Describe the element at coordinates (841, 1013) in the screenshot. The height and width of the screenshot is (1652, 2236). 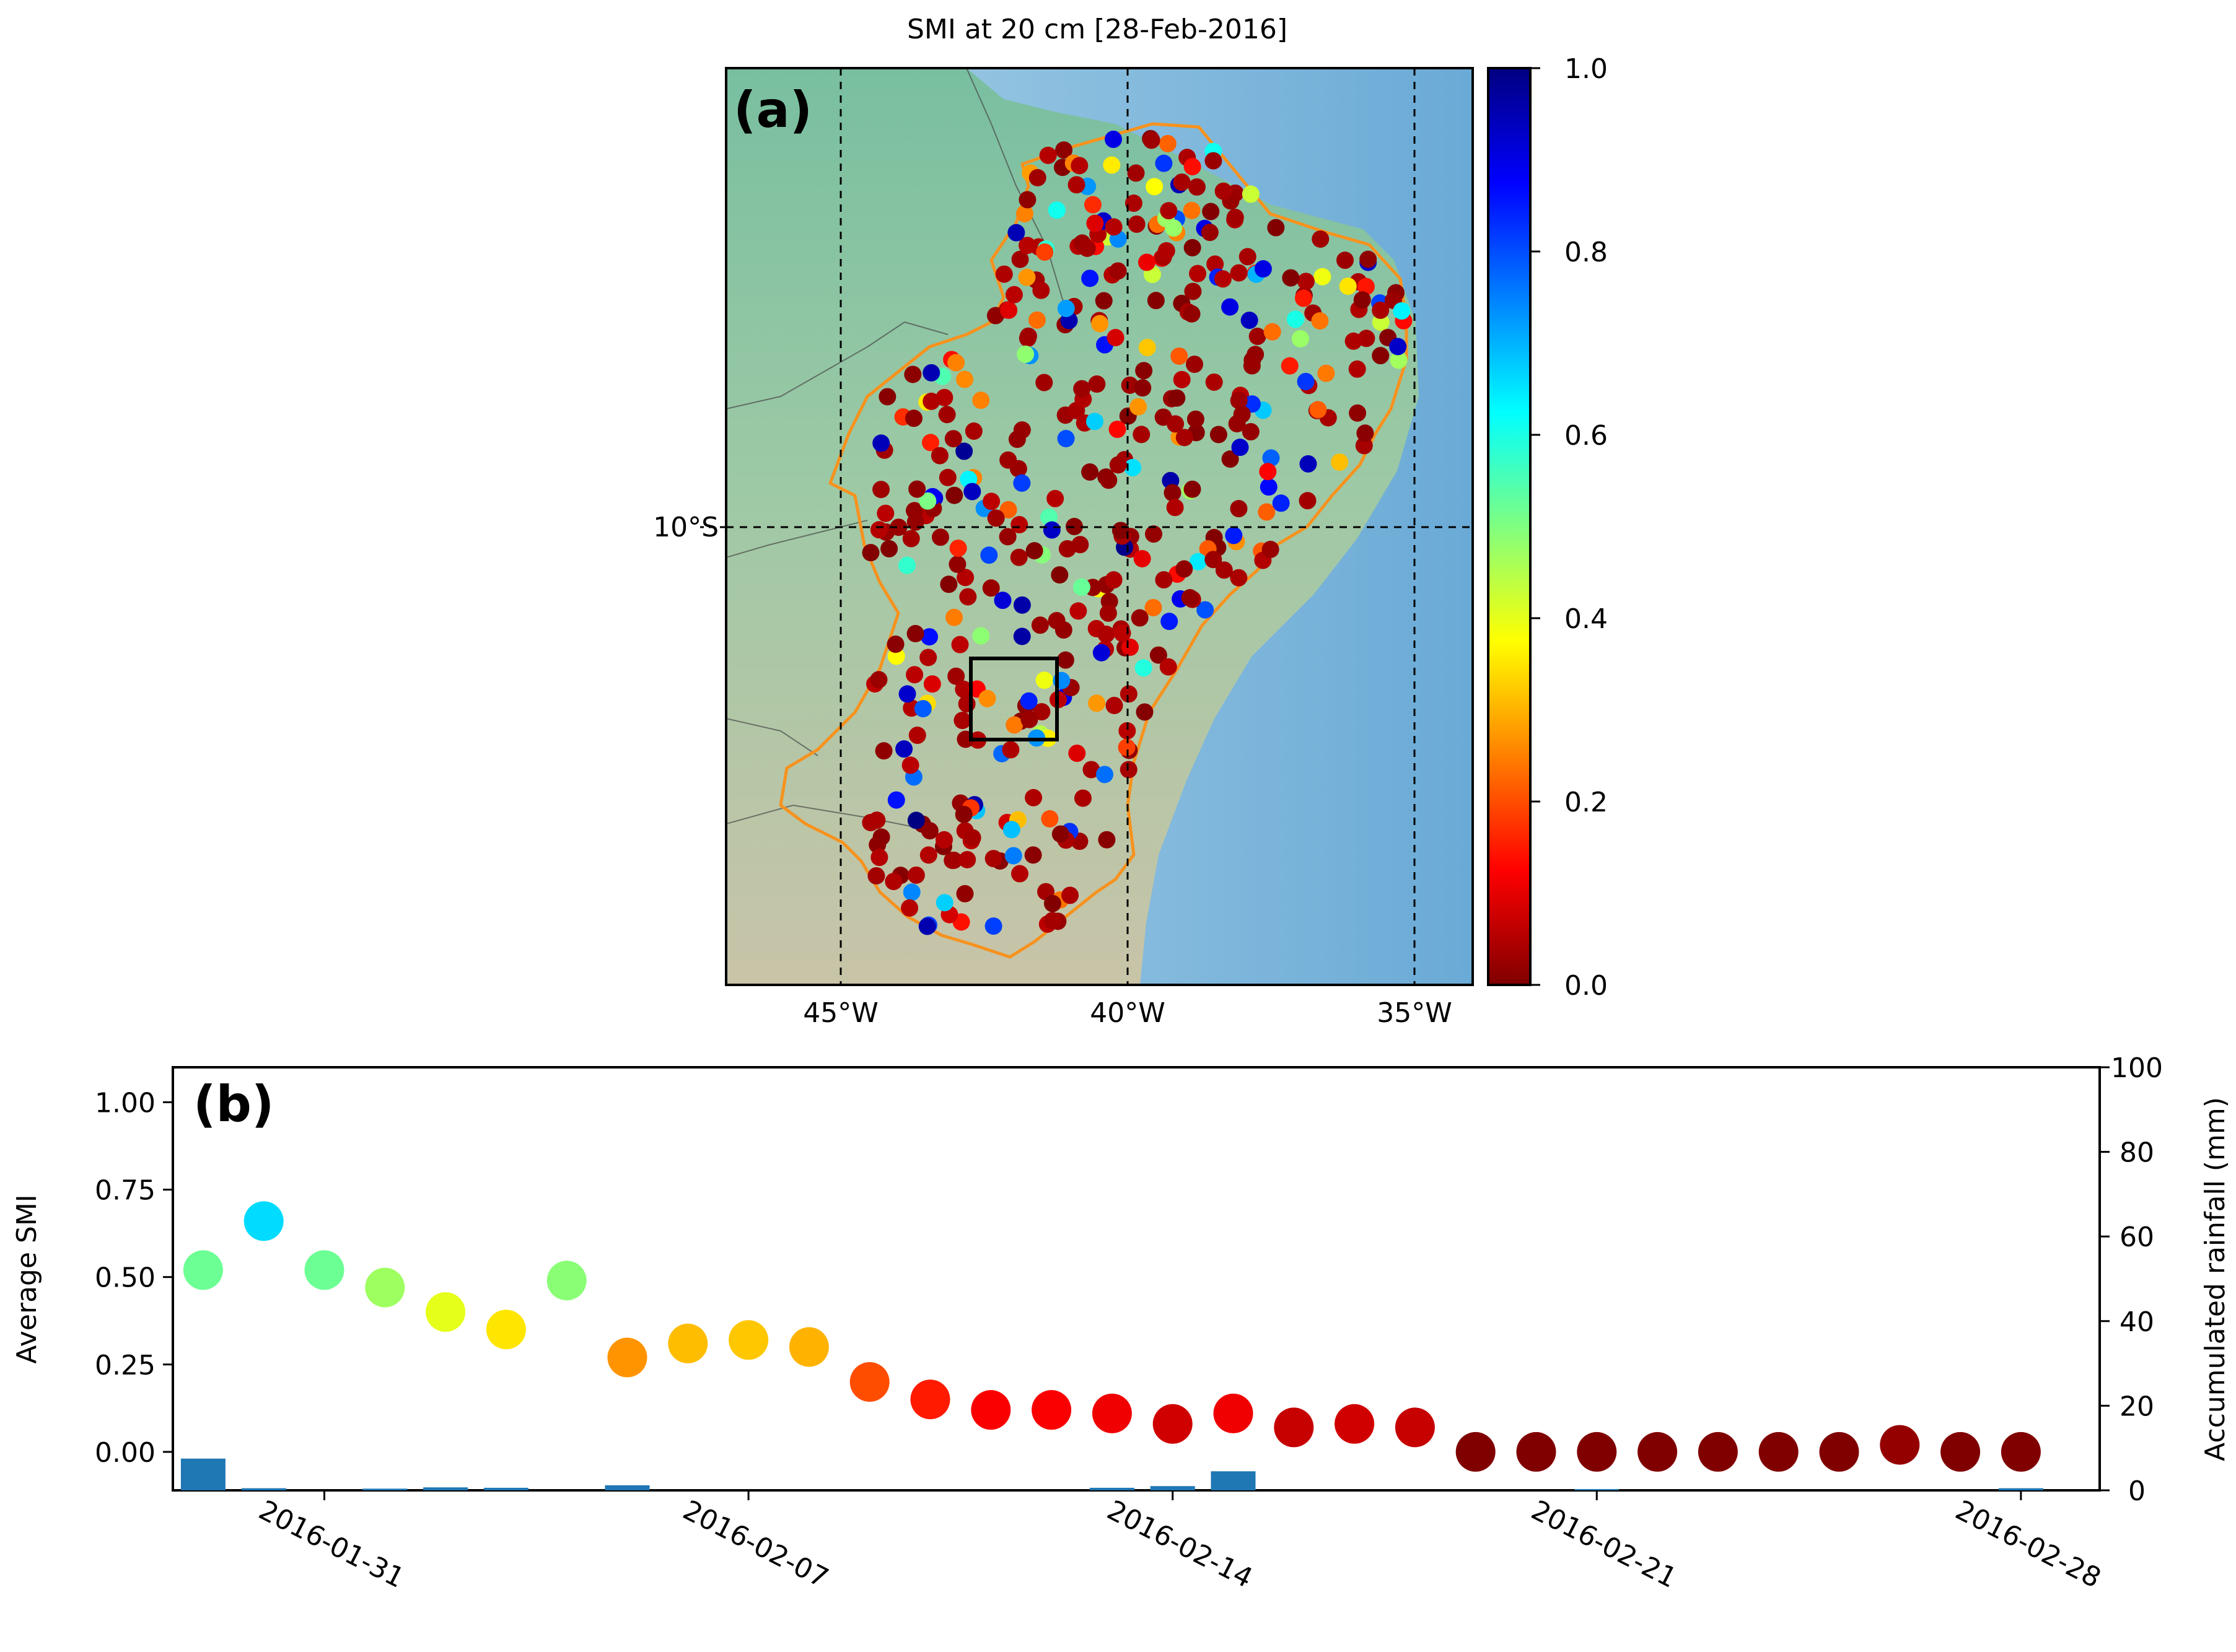
I see `lon-label-45w: 45°W` at that location.